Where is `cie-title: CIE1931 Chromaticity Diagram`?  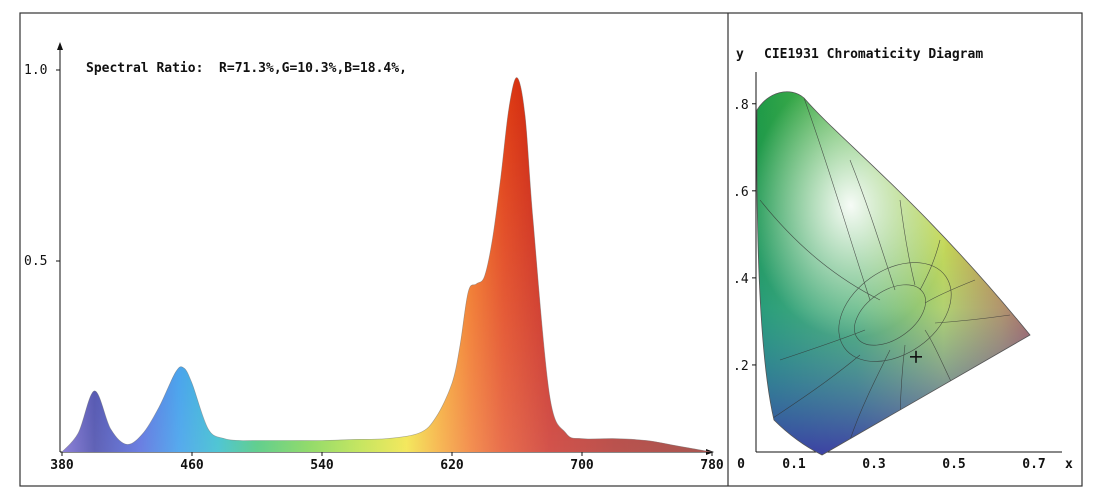
cie-title: CIE1931 Chromaticity Diagram is located at coordinates (873, 54).